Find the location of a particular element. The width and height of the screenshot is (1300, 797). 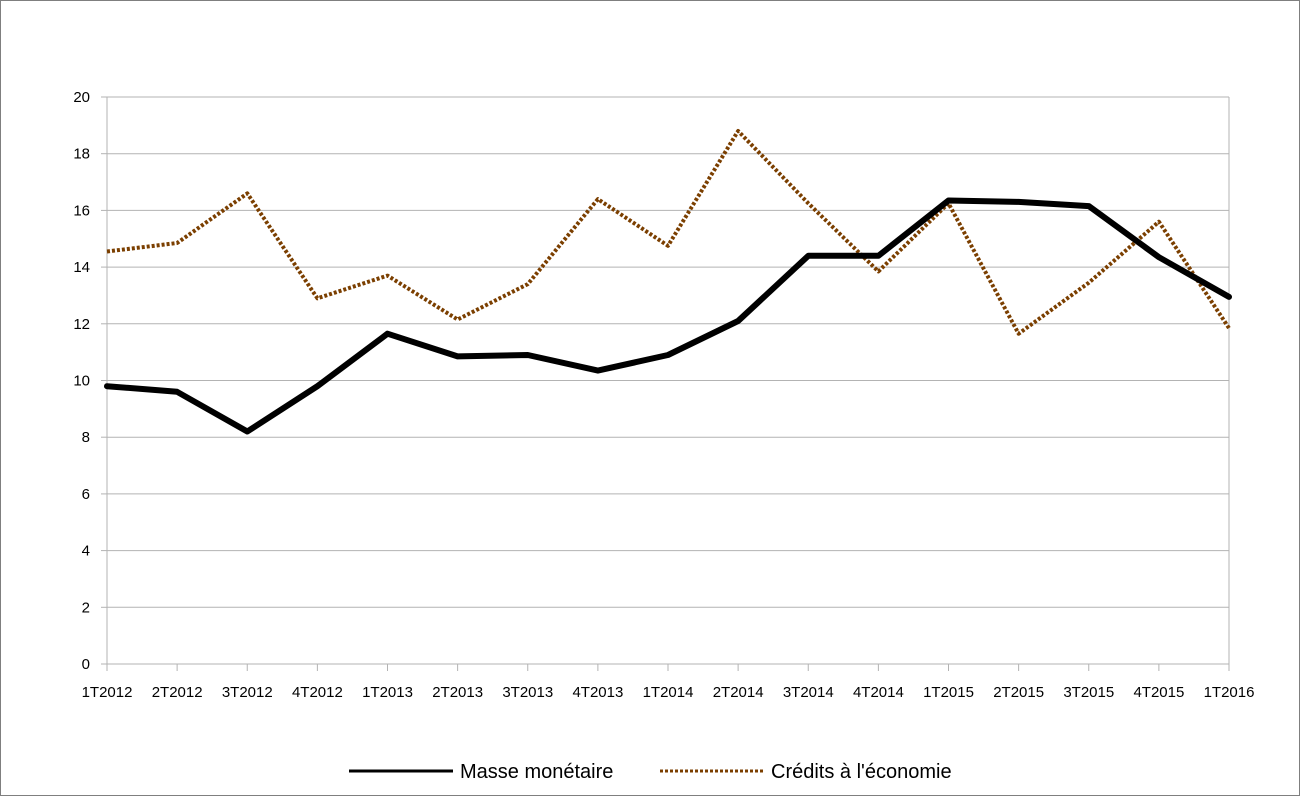

legend-label-credits: Crédits à l'économie is located at coordinates (861, 772).